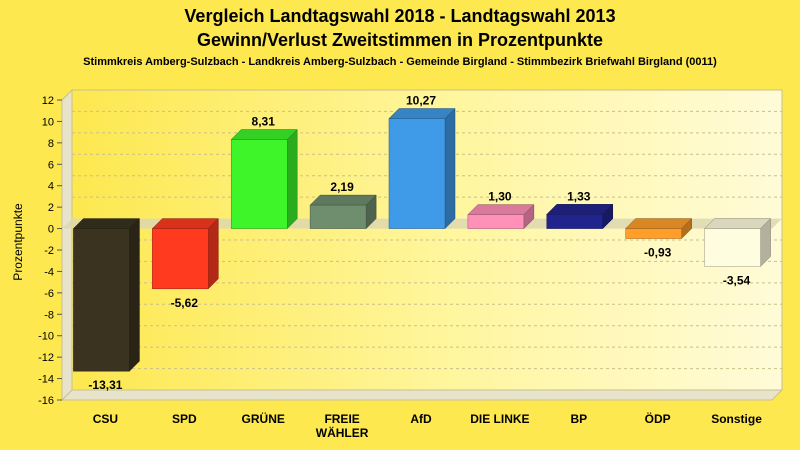 The height and width of the screenshot is (450, 800). I want to click on y-tick-label: -14, so click(46, 380).